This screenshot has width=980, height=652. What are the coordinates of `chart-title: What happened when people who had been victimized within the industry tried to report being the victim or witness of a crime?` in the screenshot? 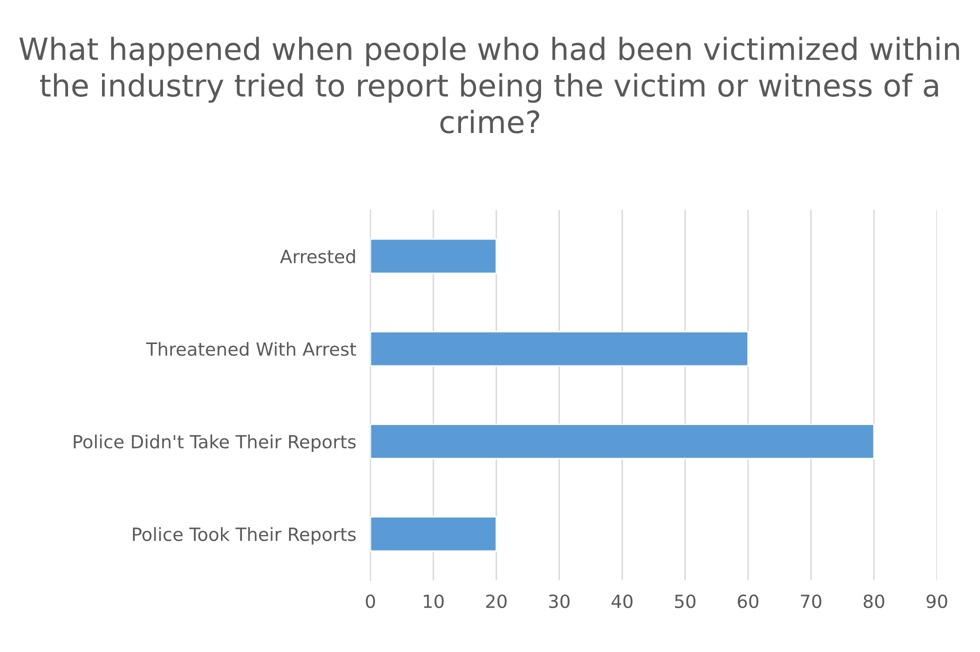 It's located at (489, 85).